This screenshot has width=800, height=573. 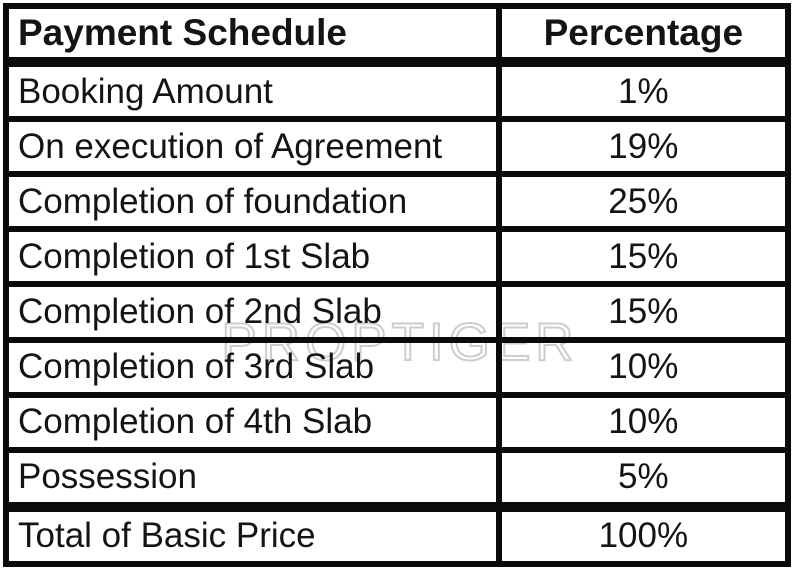 I want to click on total-row: Total of Basic Price 100%, so click(x=397, y=534).